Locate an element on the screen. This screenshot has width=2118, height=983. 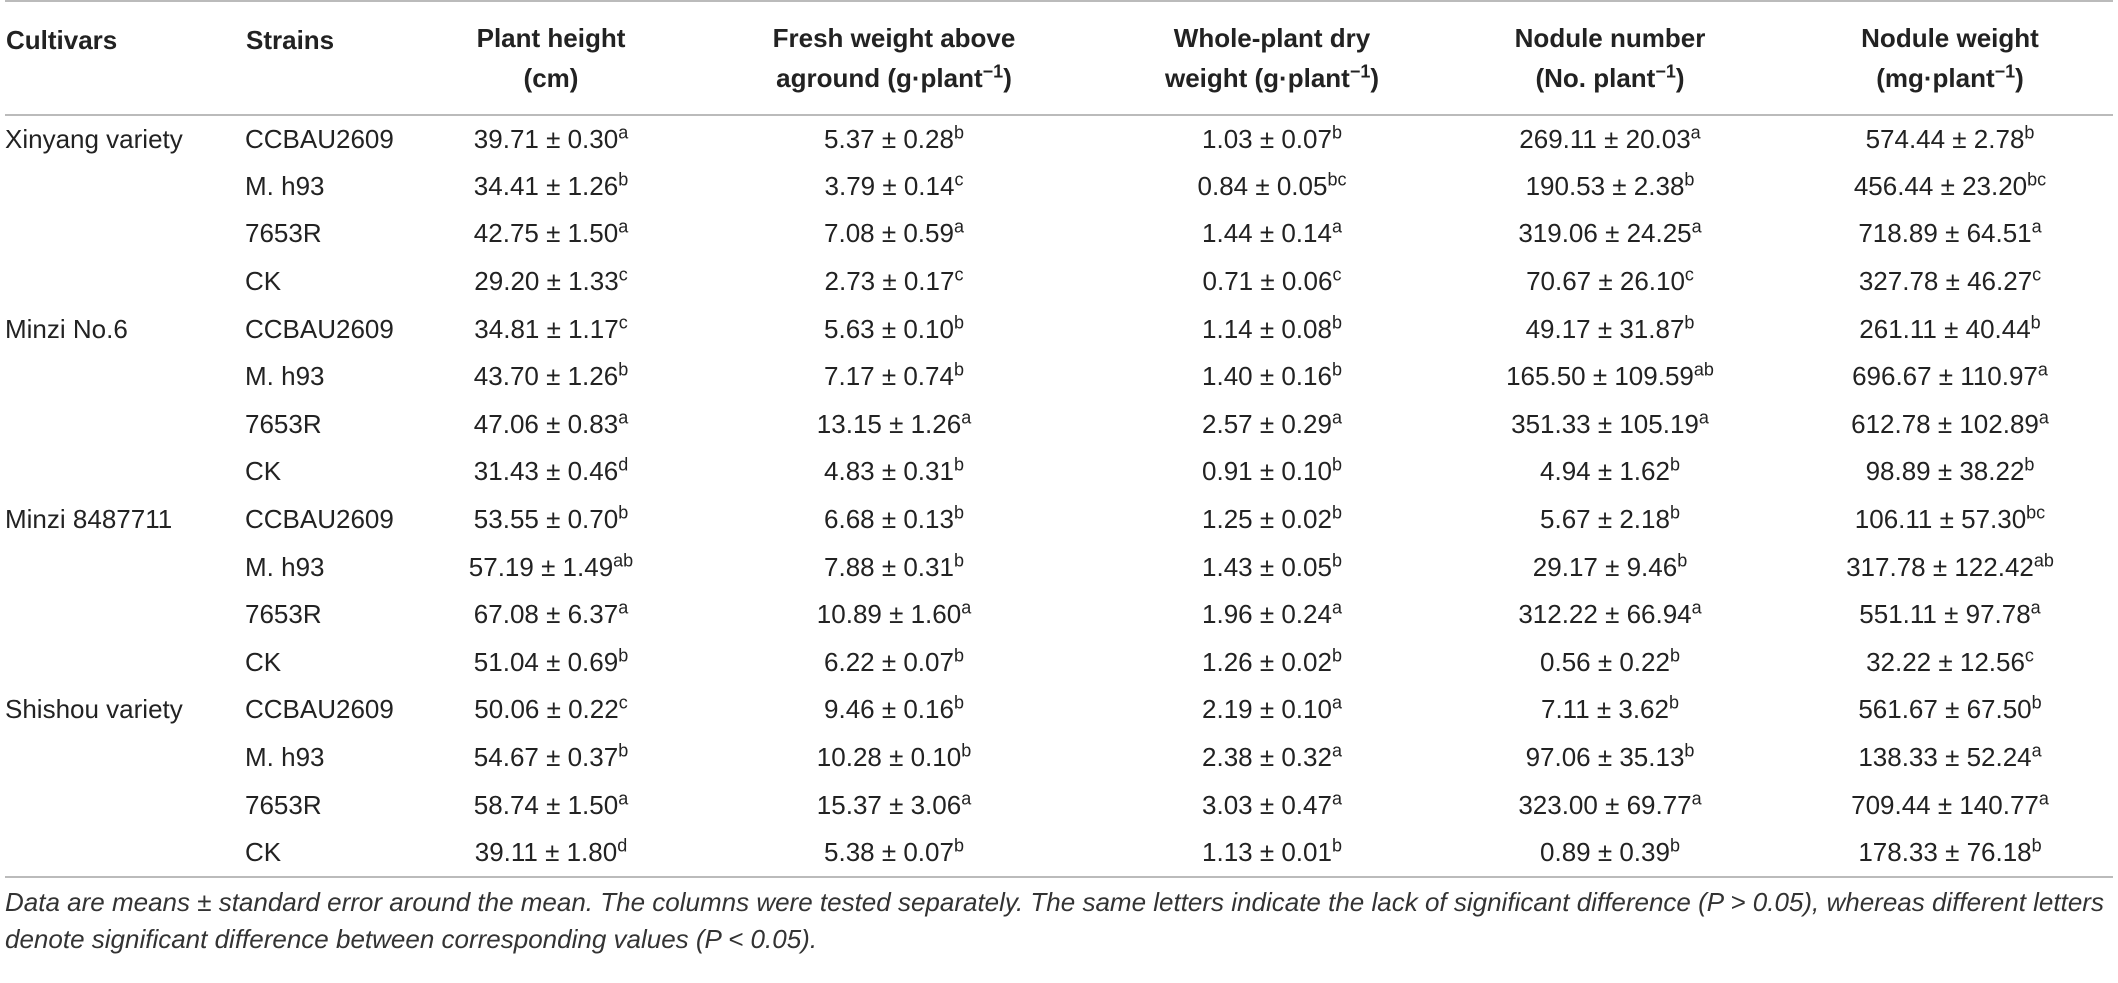
mean-se: 31.43 ± 0.46 is located at coordinates (546, 471).